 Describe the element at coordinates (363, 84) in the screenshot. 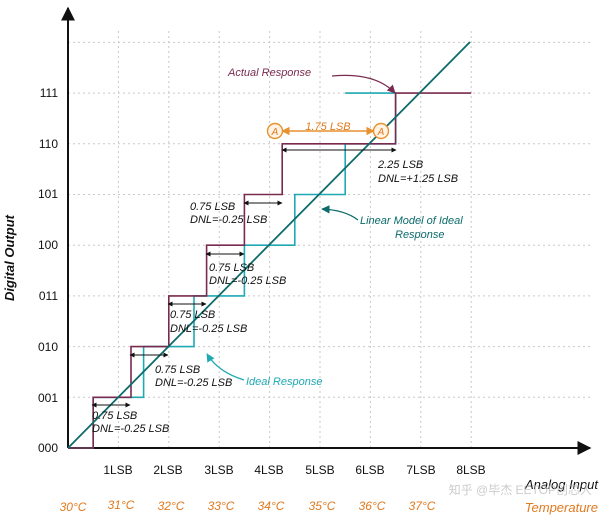

I see `actual-response-arrow` at that location.